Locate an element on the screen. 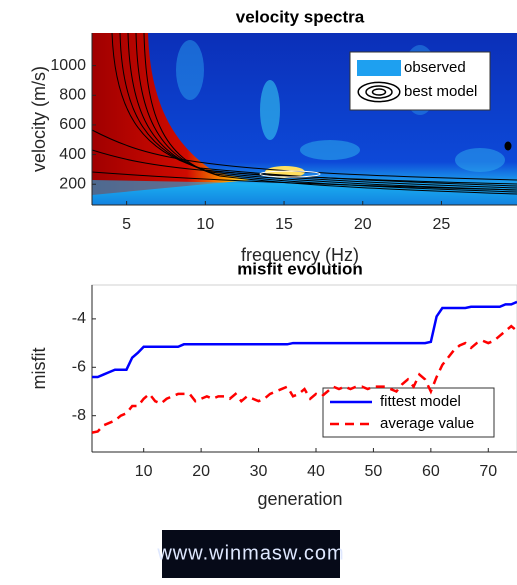  y-axis-label: velocity (m/s) is located at coordinates (39, 119).